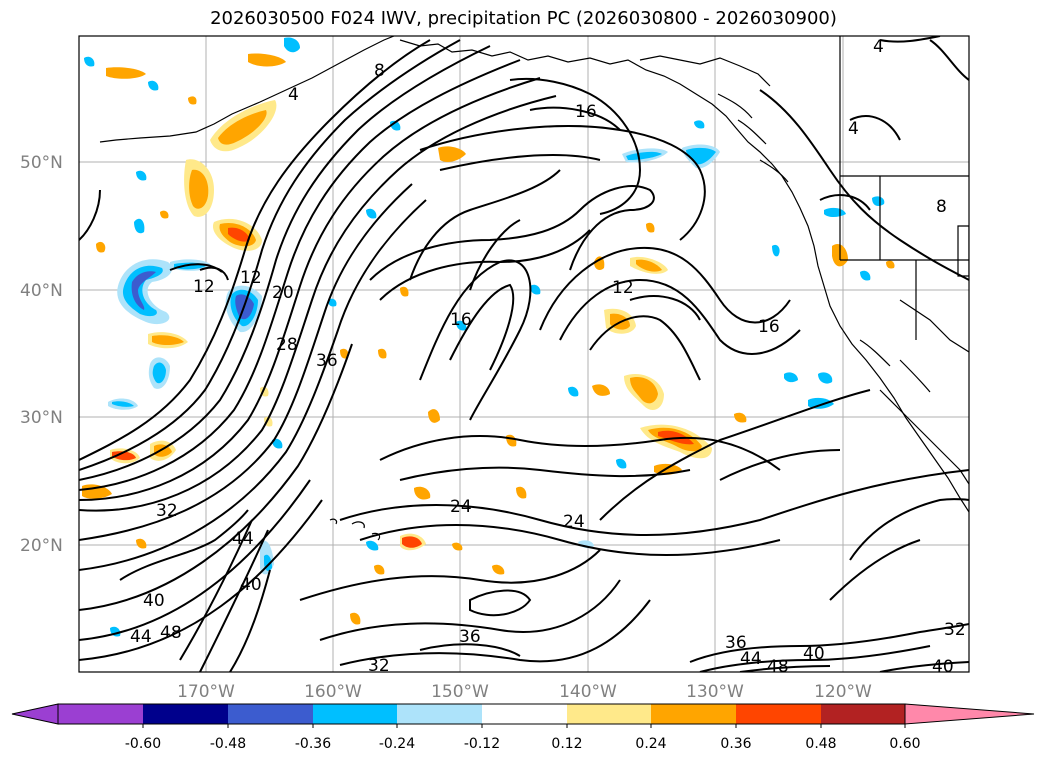  What do you see at coordinates (333, 692) in the screenshot?
I see `lon-label: 160°W` at bounding box center [333, 692].